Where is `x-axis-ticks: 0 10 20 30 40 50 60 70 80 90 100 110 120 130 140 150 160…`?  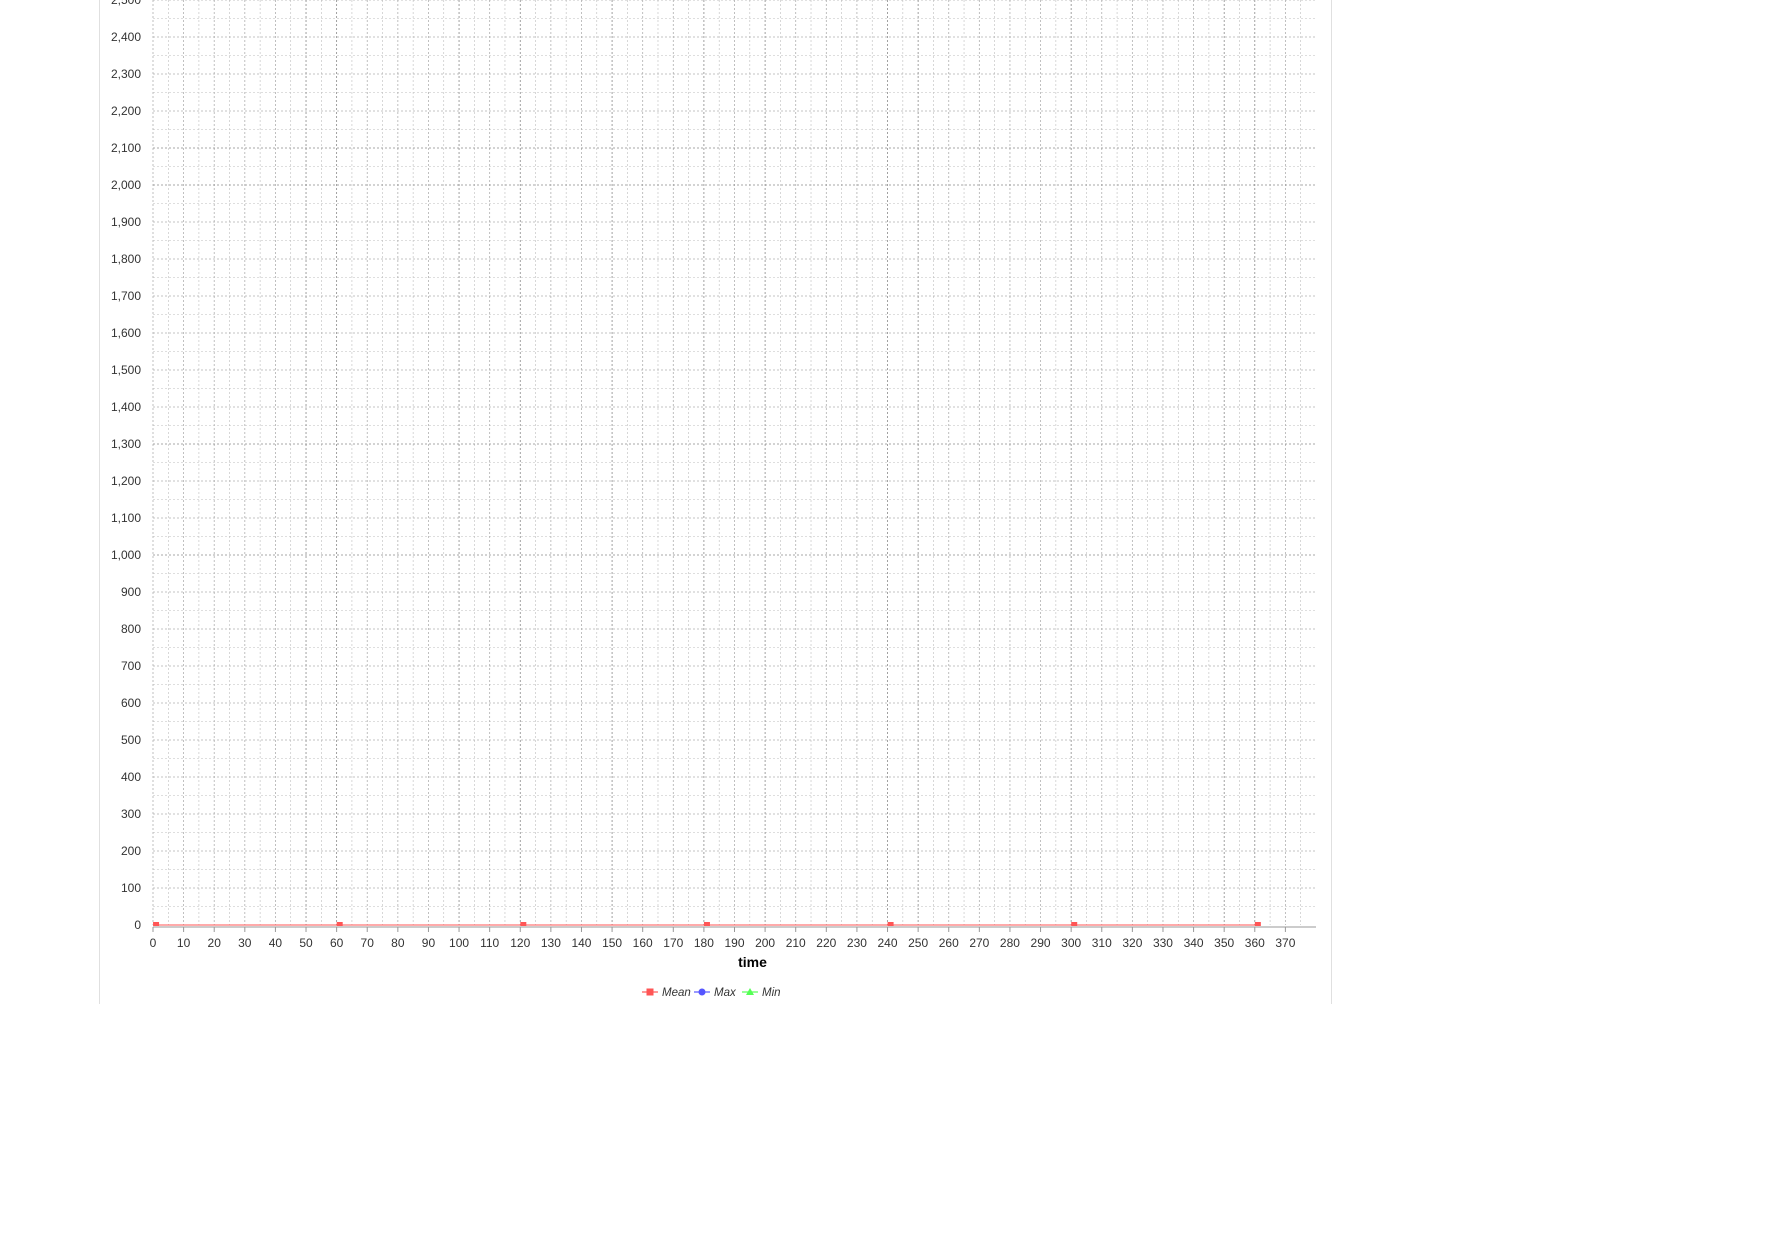 x-axis-ticks: 0 10 20 30 40 50 60 70 80 90 100 110 120 130 140 150 160… is located at coordinates (723, 938).